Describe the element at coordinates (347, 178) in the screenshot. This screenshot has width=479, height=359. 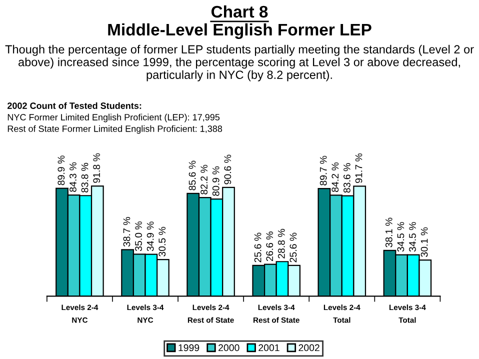
I see `data-label: 83.6 %` at that location.